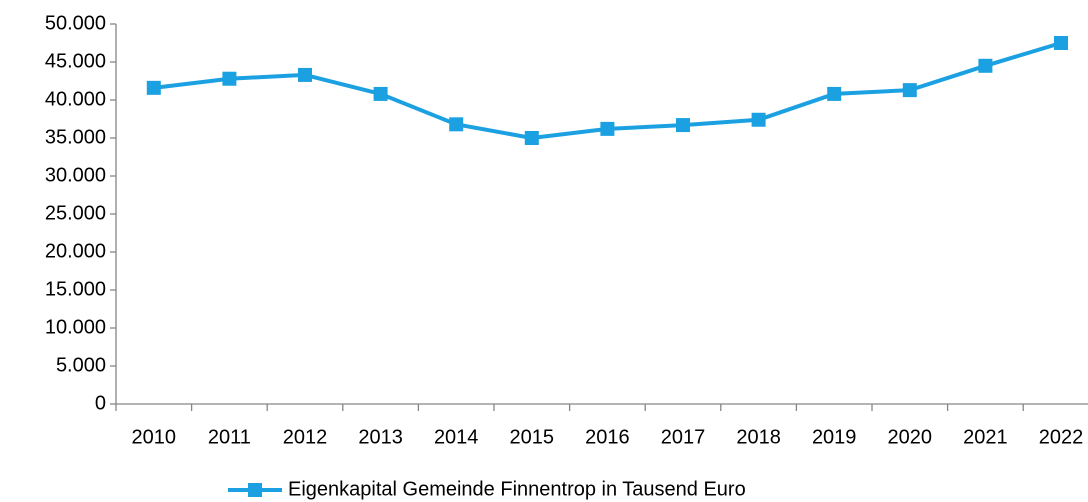 The image size is (1088, 502). What do you see at coordinates (607, 437) in the screenshot?
I see `x-tick-label: 2016` at bounding box center [607, 437].